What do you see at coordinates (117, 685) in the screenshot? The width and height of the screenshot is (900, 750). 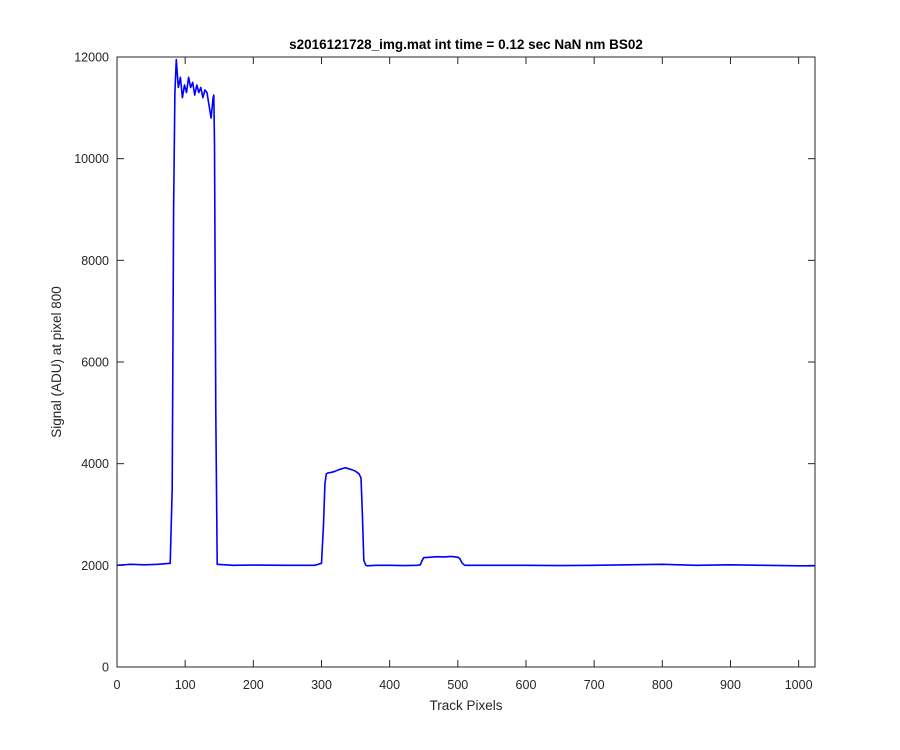 I see `x-tick-label: 0` at bounding box center [117, 685].